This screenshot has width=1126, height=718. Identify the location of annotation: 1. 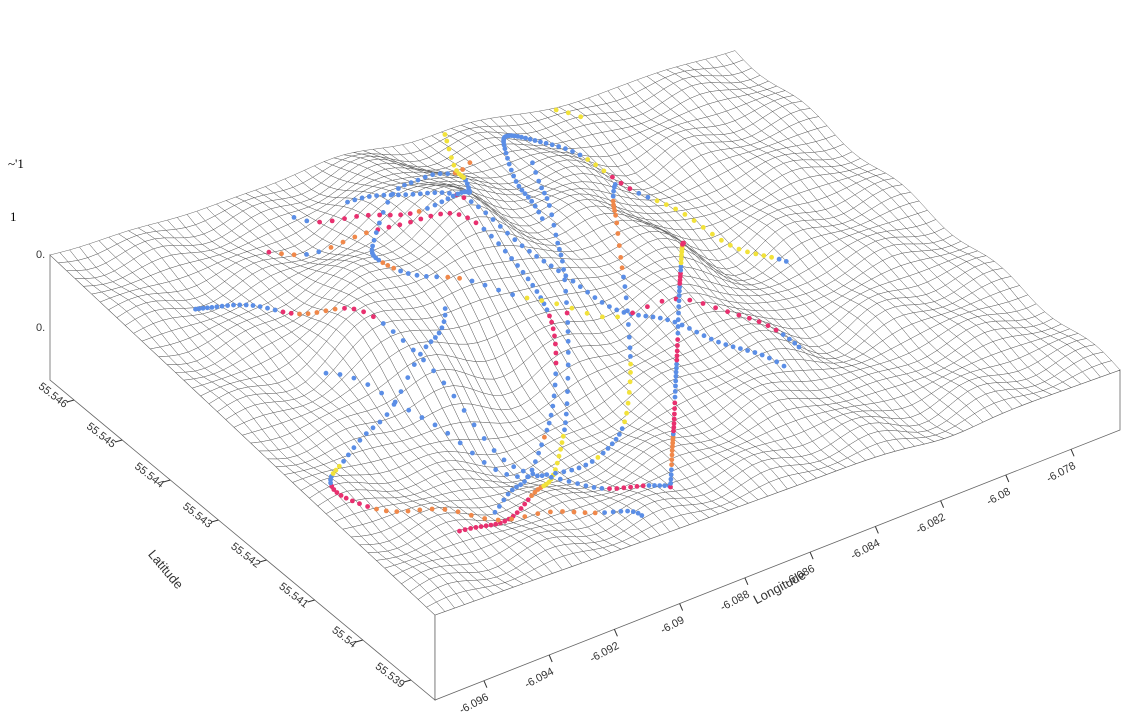
(13, 216).